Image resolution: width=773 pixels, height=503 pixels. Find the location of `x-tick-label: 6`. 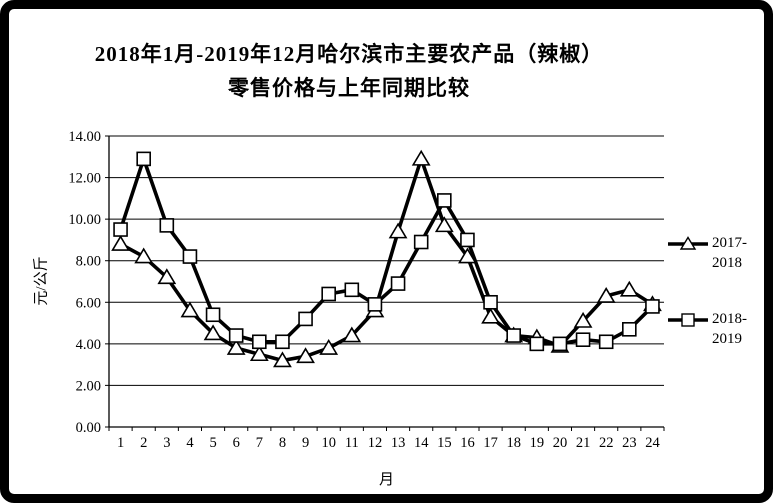

x-tick-label: 6 is located at coordinates (236, 443).